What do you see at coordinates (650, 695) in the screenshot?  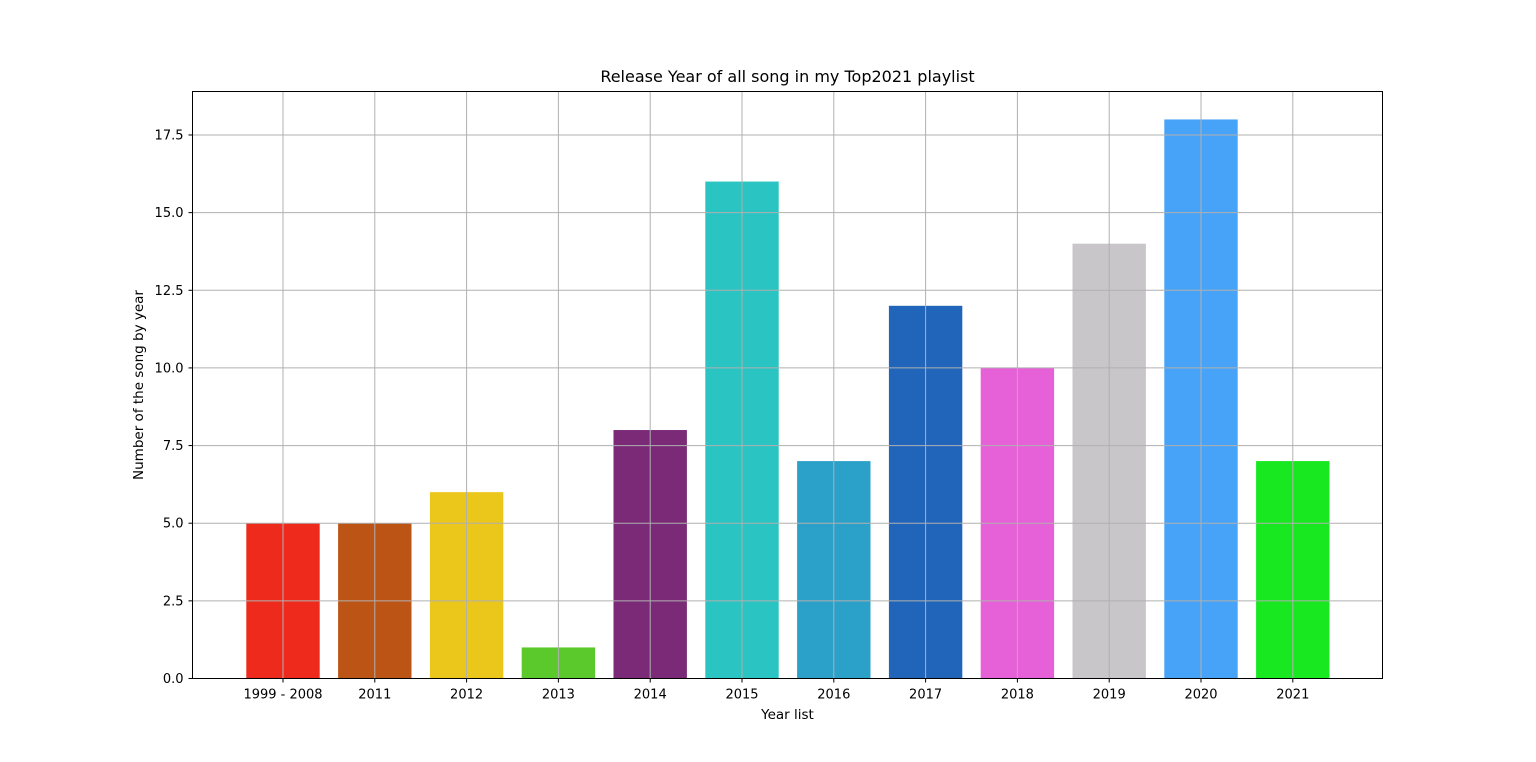 I see `x-tick-label: 2014` at bounding box center [650, 695].